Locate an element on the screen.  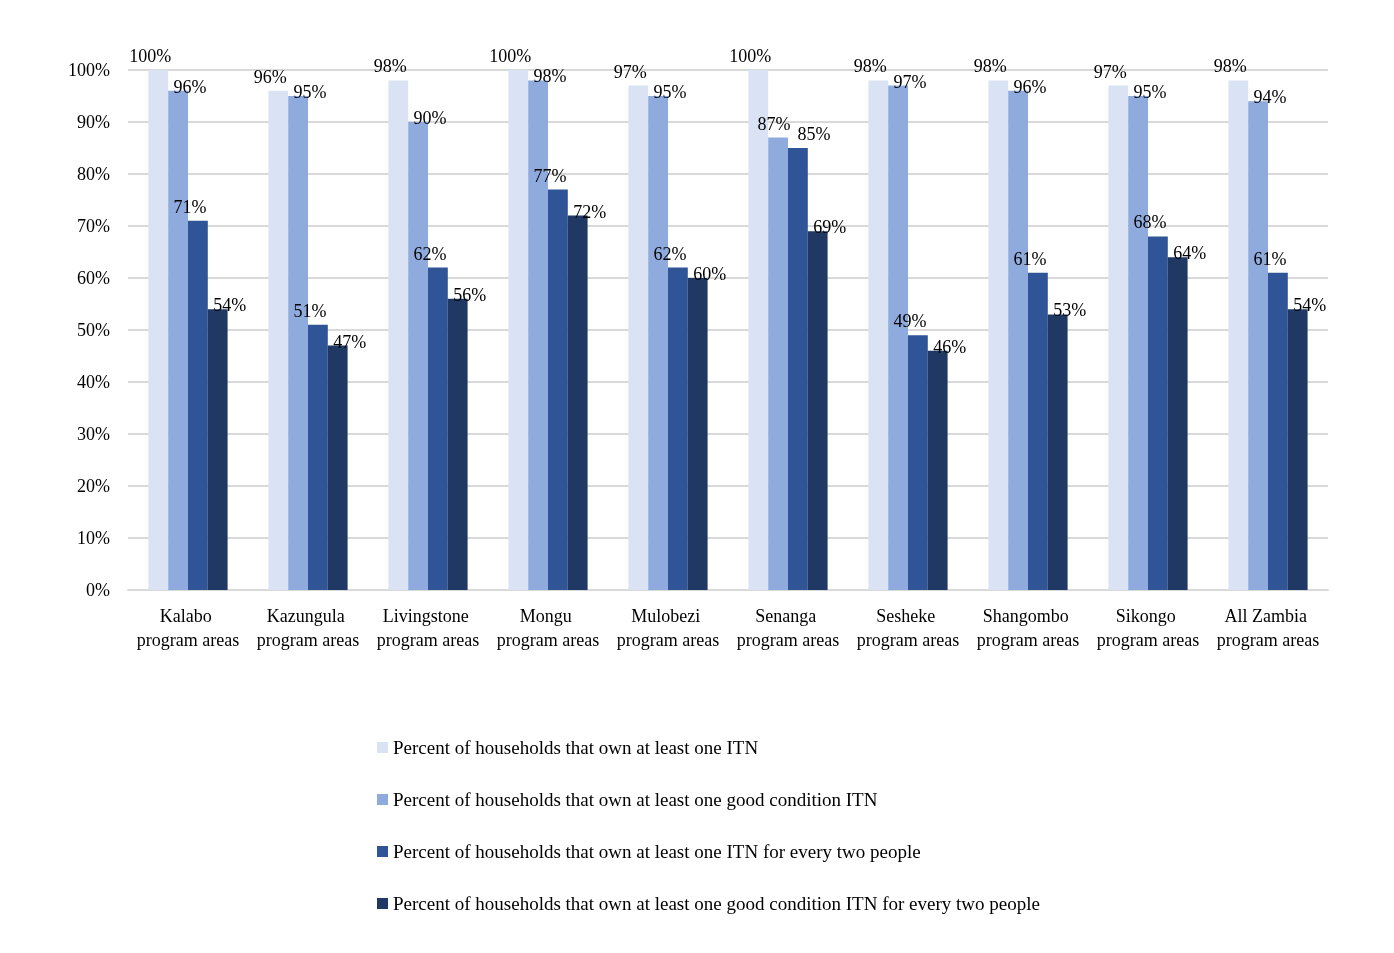
data-label: 69% is located at coordinates (830, 227).